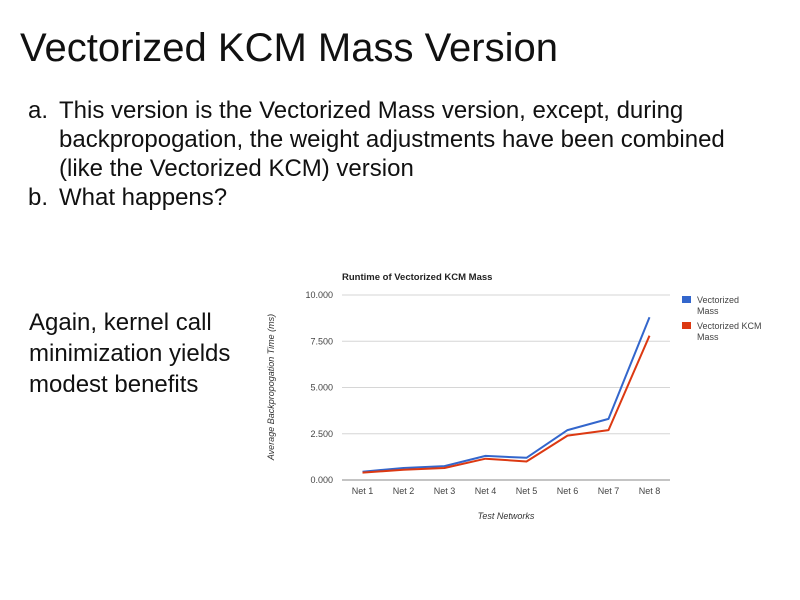  I want to click on y-tick-label: 5.000, so click(321, 388).